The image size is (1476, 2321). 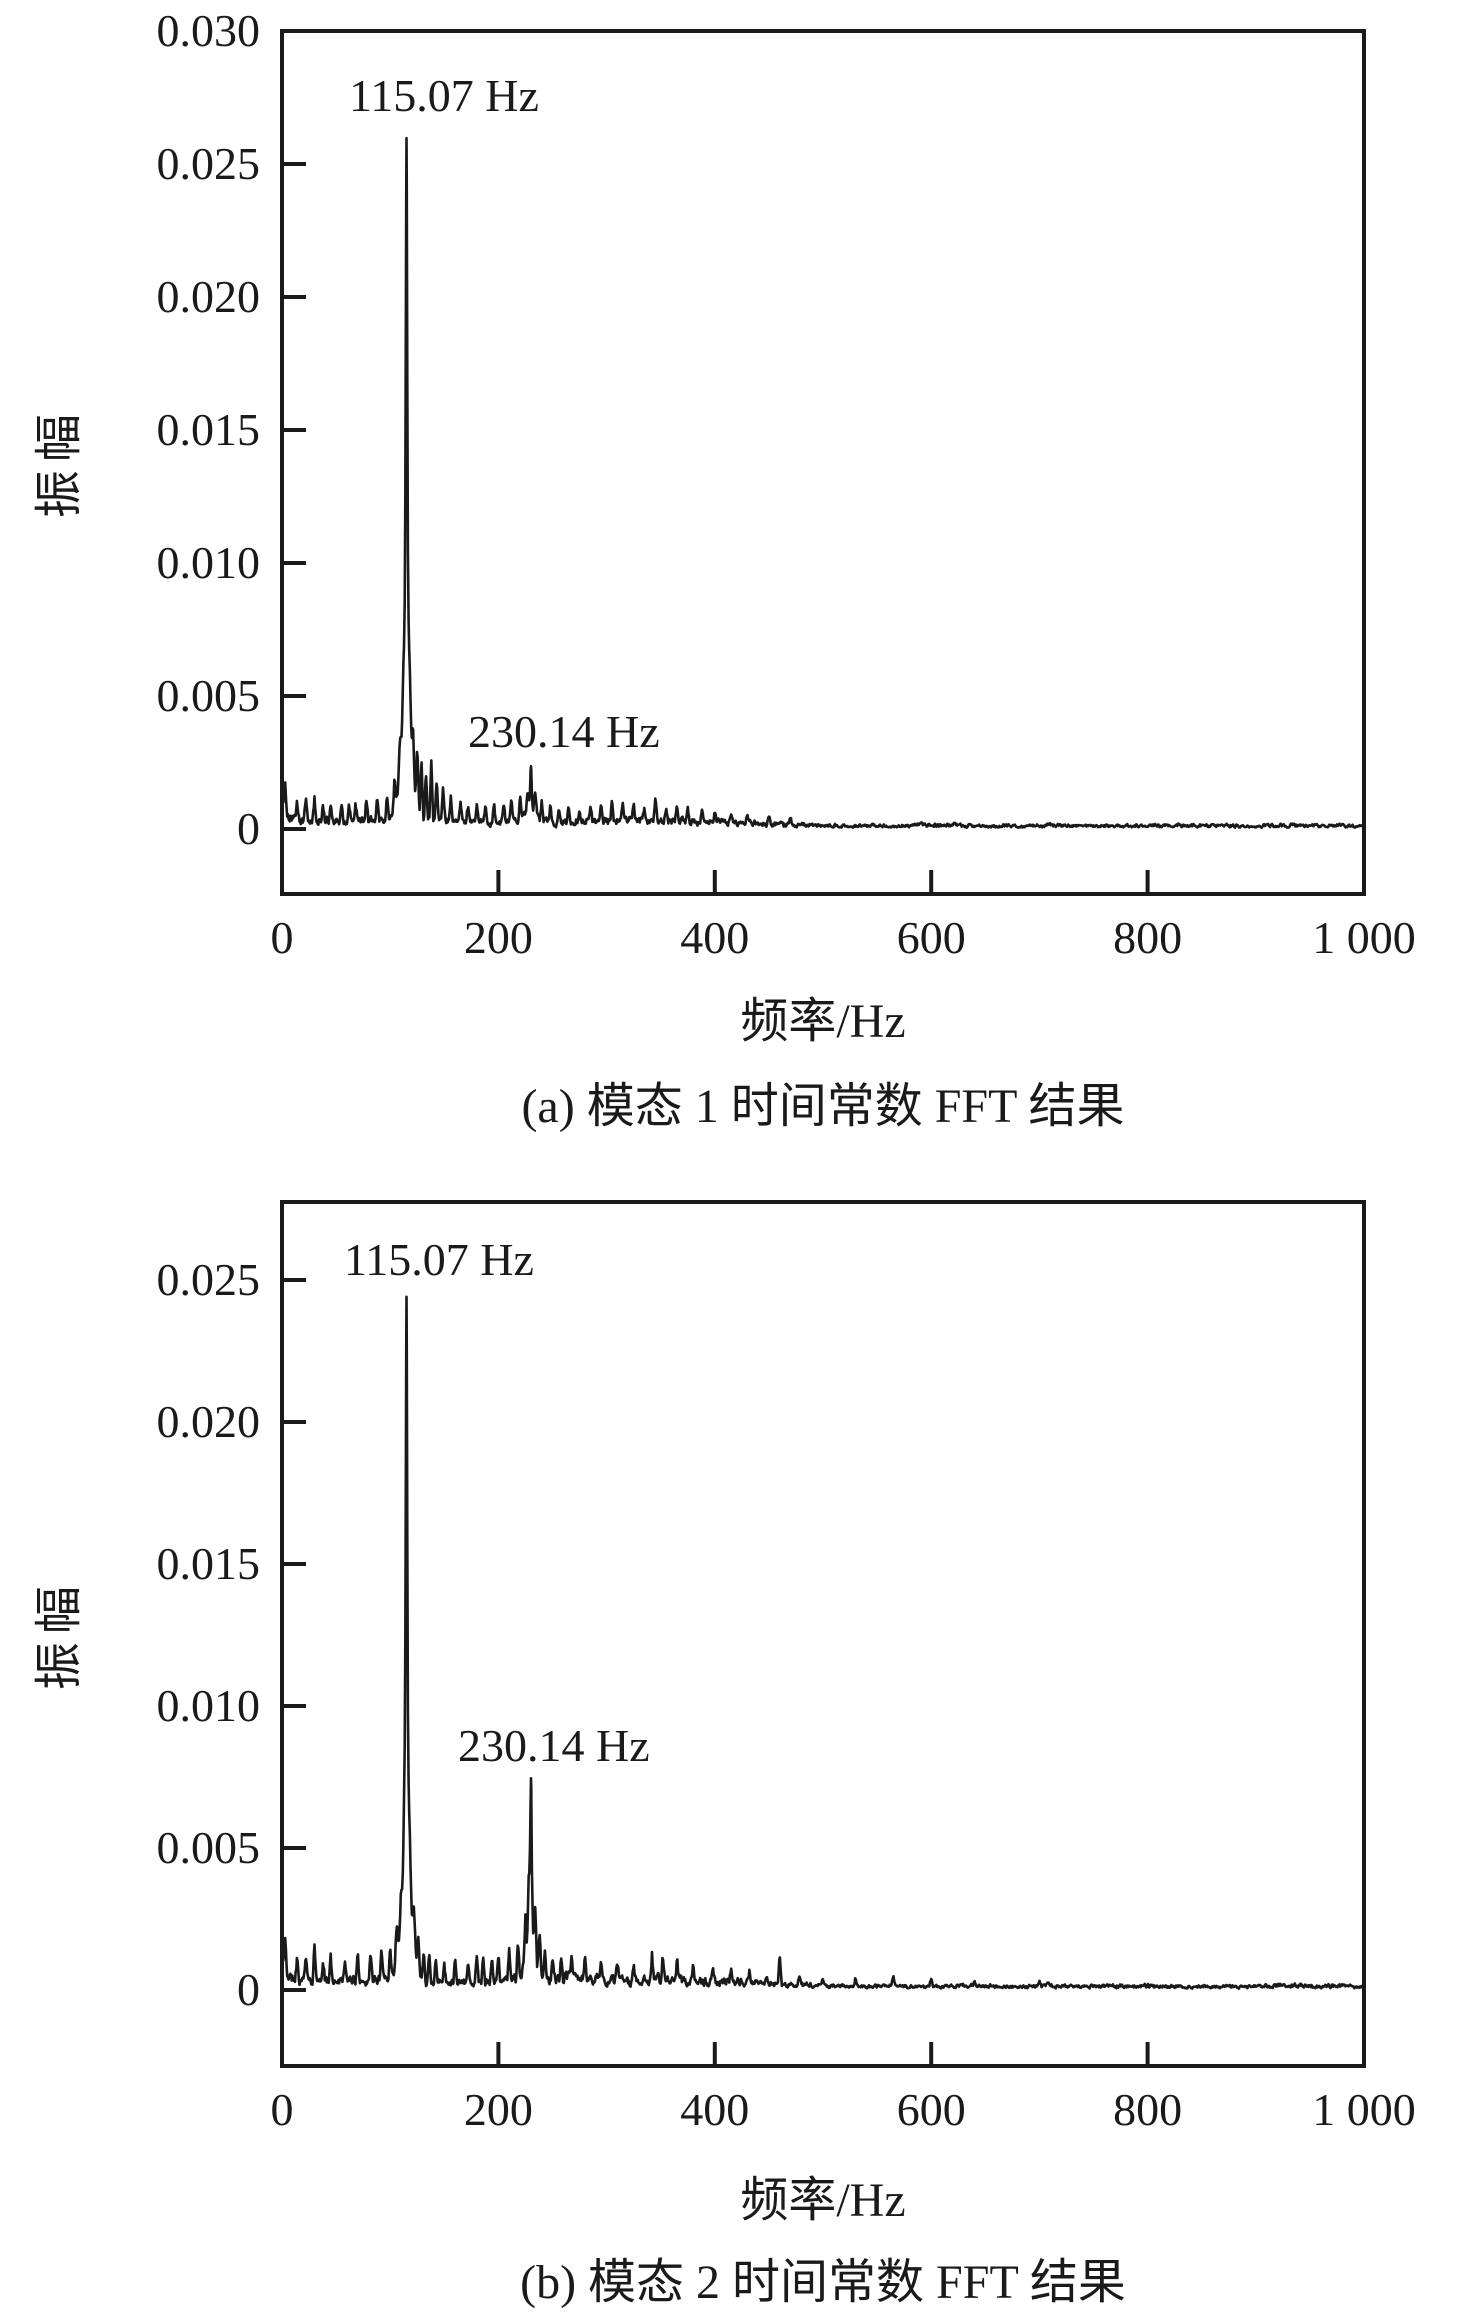 I want to click on y-tick-label-a: 0.015, so click(x=208, y=429).